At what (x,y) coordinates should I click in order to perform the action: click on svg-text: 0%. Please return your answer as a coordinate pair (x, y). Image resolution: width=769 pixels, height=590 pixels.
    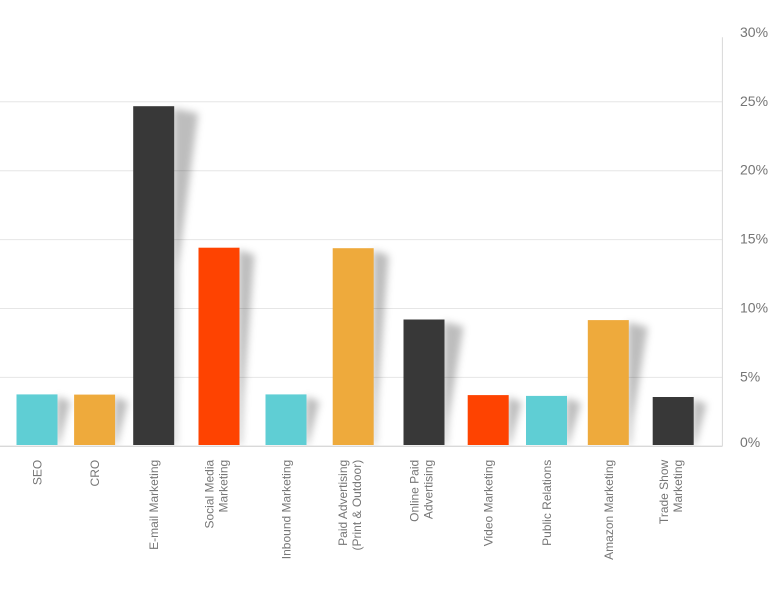
    Looking at the image, I should click on (750, 442).